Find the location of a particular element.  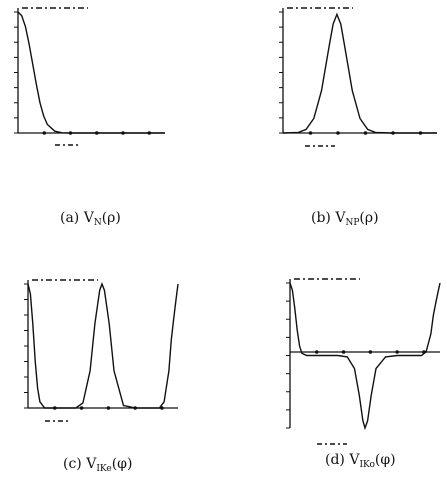

panel-d: (d) VIKo(φ) is located at coordinates (363, 374).